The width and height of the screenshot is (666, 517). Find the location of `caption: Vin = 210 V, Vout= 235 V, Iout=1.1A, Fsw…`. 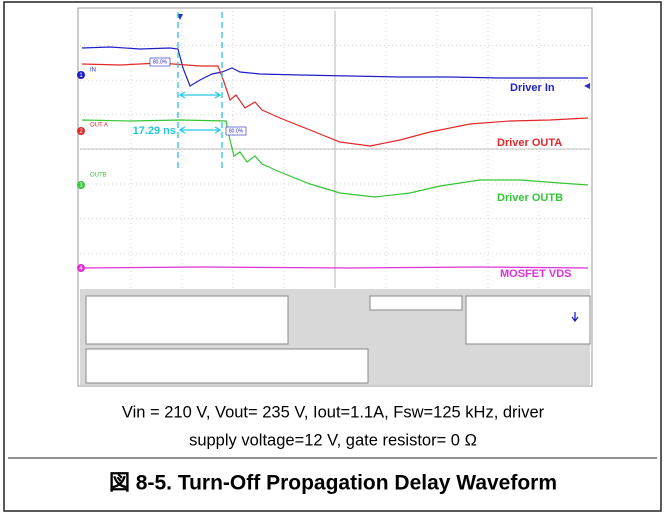

caption: Vin = 210 V, Vout= 235 V, Iout=1.1A, Fsw… is located at coordinates (333, 412).